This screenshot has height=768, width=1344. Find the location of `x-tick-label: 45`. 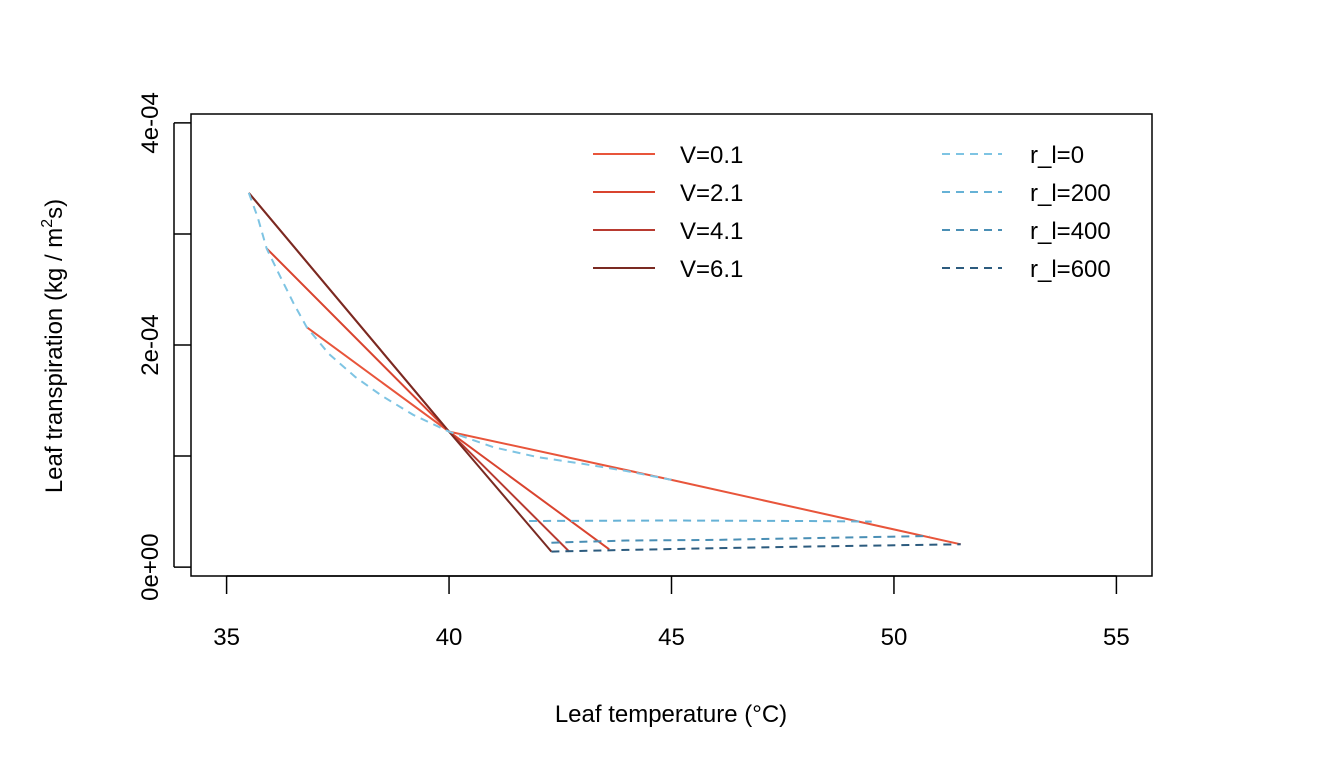

x-tick-label: 45 is located at coordinates (671, 637).